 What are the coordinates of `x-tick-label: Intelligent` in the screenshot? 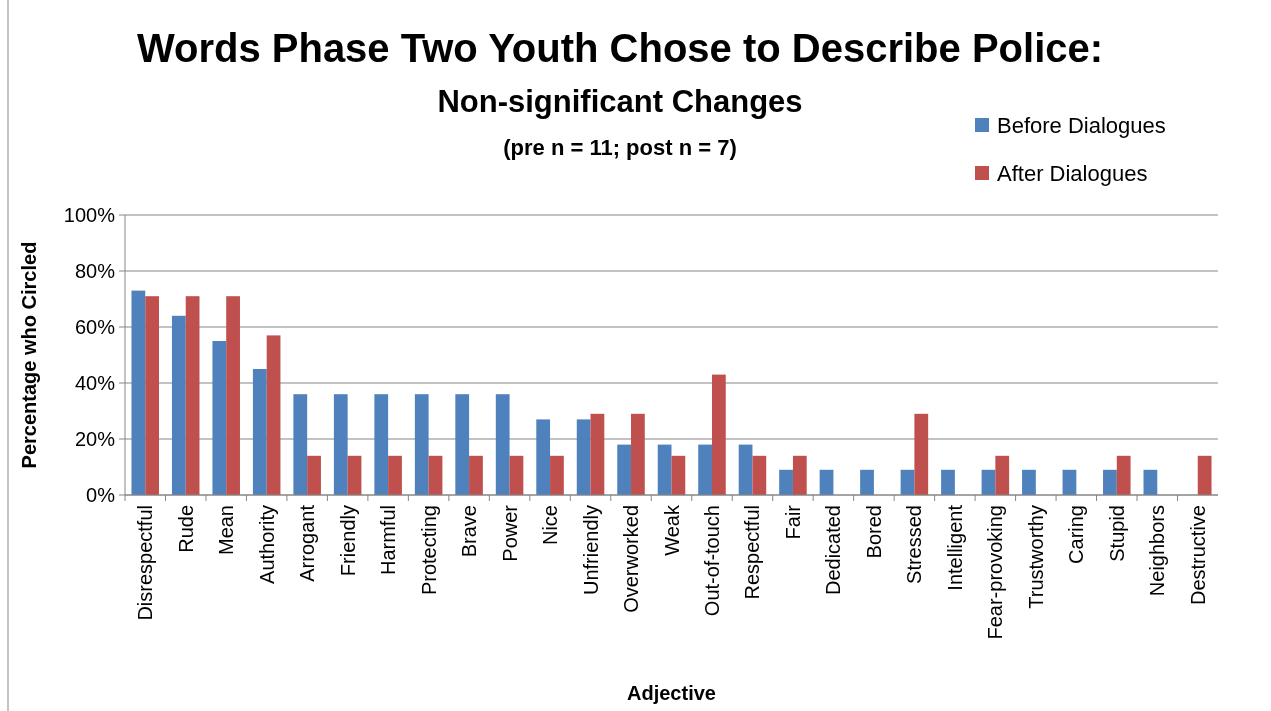 It's located at (954, 547).